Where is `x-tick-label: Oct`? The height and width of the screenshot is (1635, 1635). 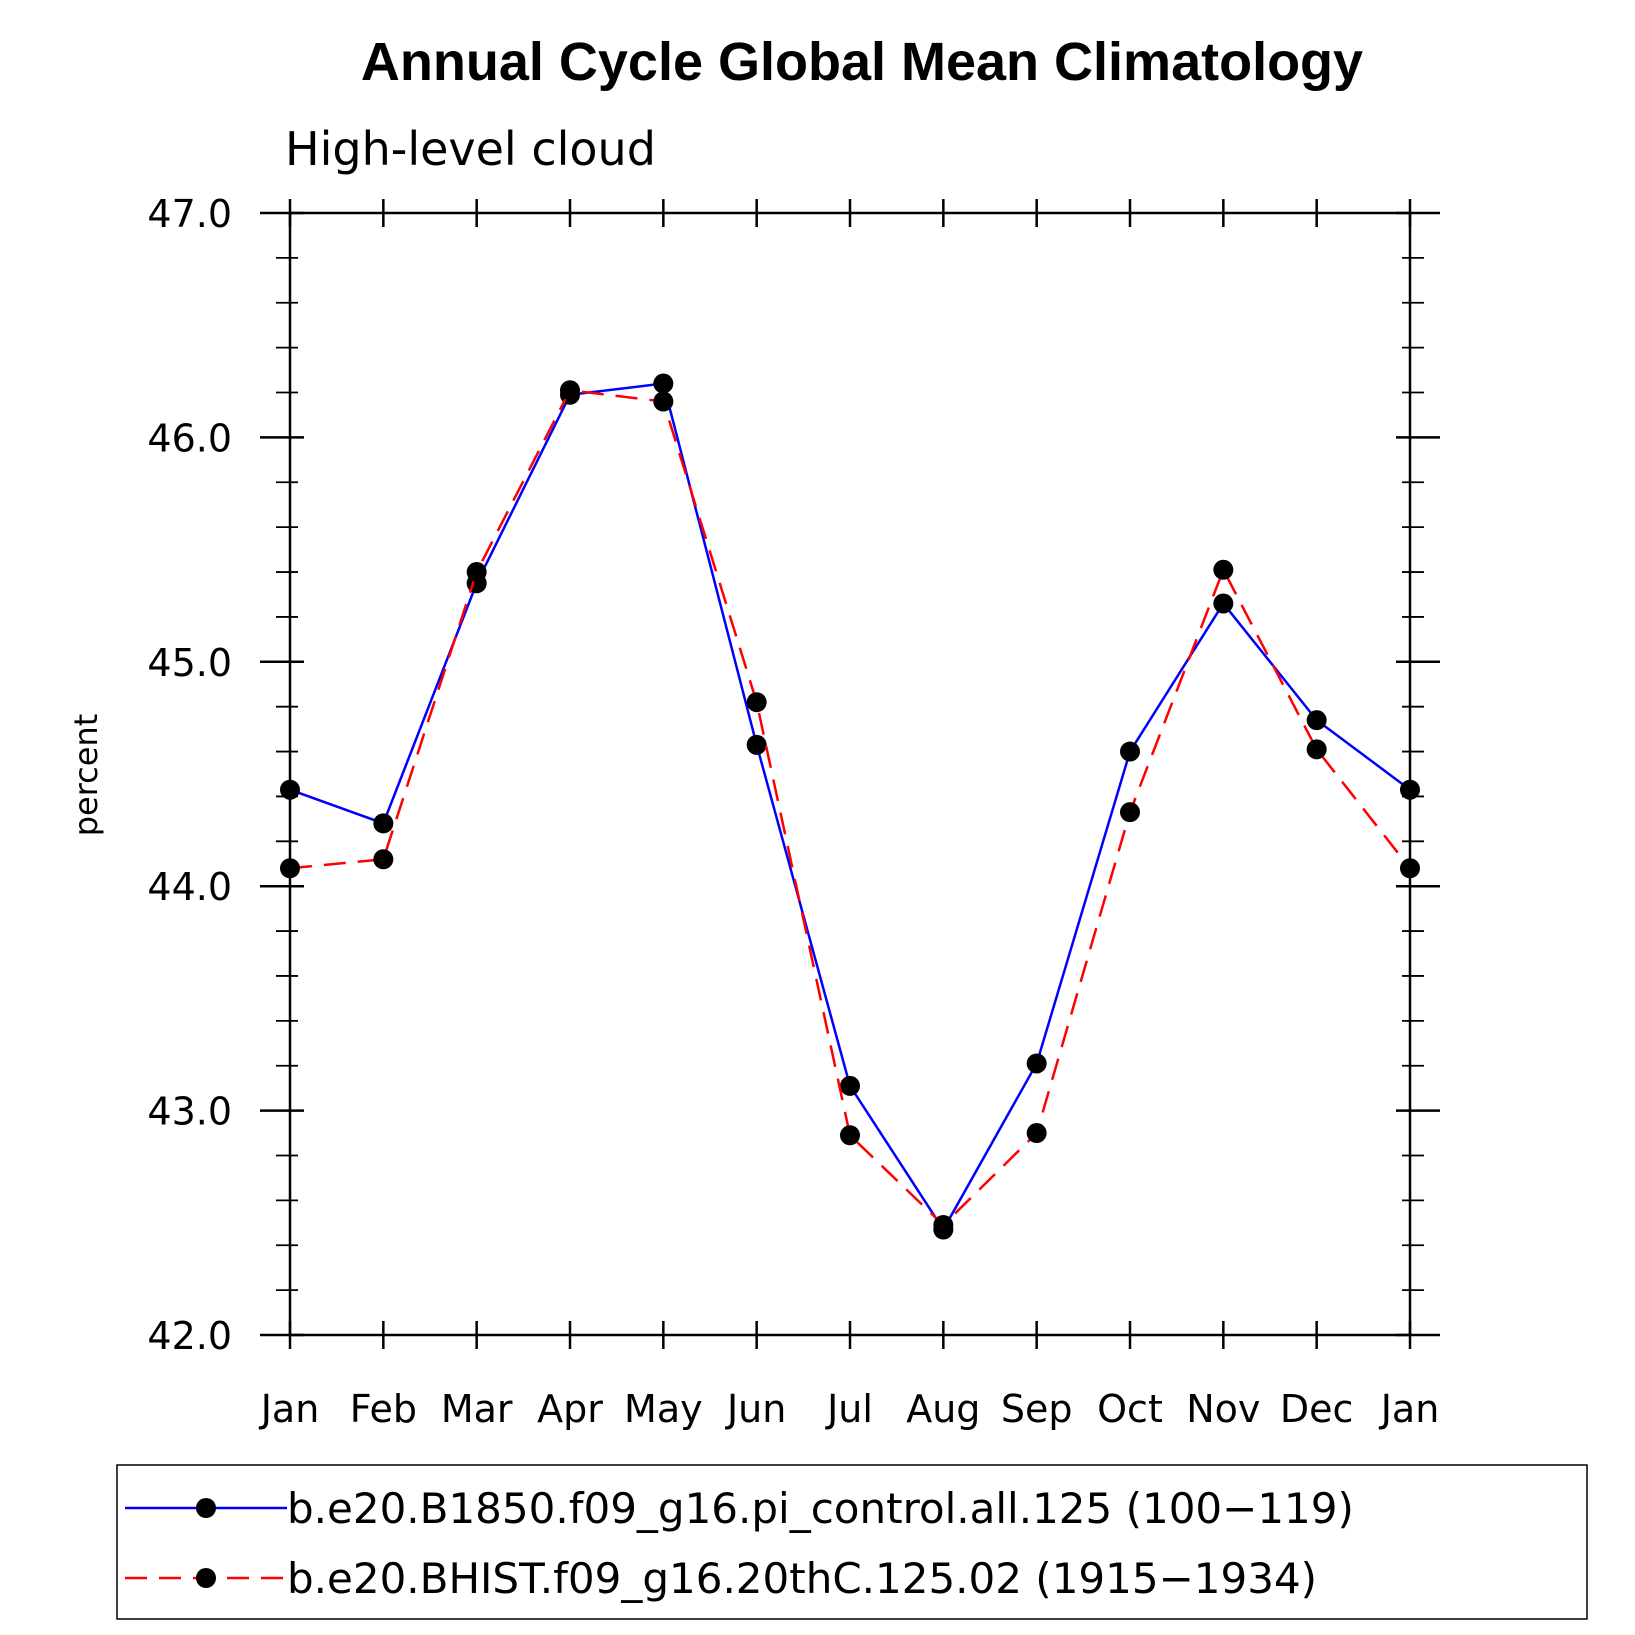 x-tick-label: Oct is located at coordinates (1130, 1409).